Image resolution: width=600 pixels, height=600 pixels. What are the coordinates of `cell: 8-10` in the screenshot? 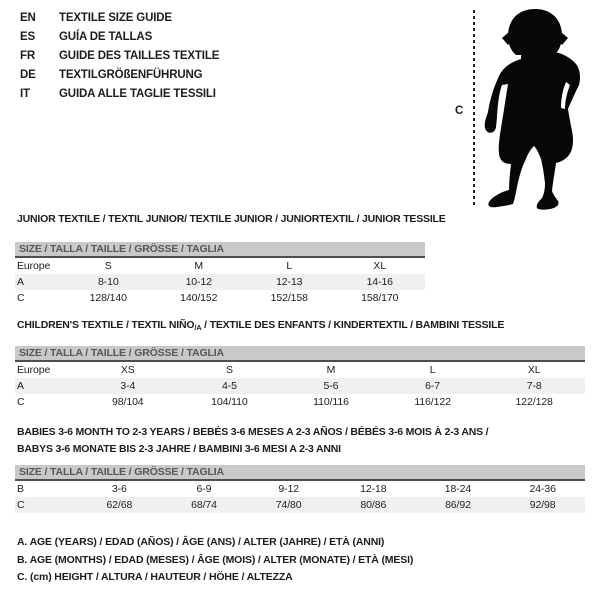 It's located at (108, 282).